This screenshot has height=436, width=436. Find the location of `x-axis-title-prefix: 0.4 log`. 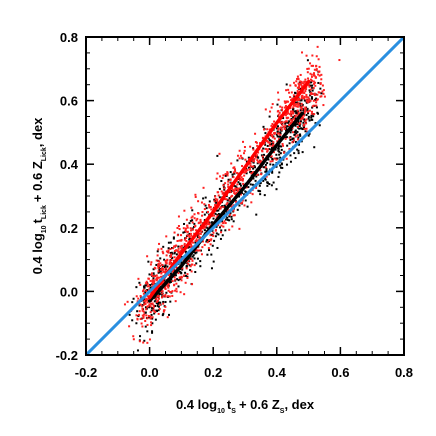

x-axis-title-prefix: 0.4 log is located at coordinates (196, 404).